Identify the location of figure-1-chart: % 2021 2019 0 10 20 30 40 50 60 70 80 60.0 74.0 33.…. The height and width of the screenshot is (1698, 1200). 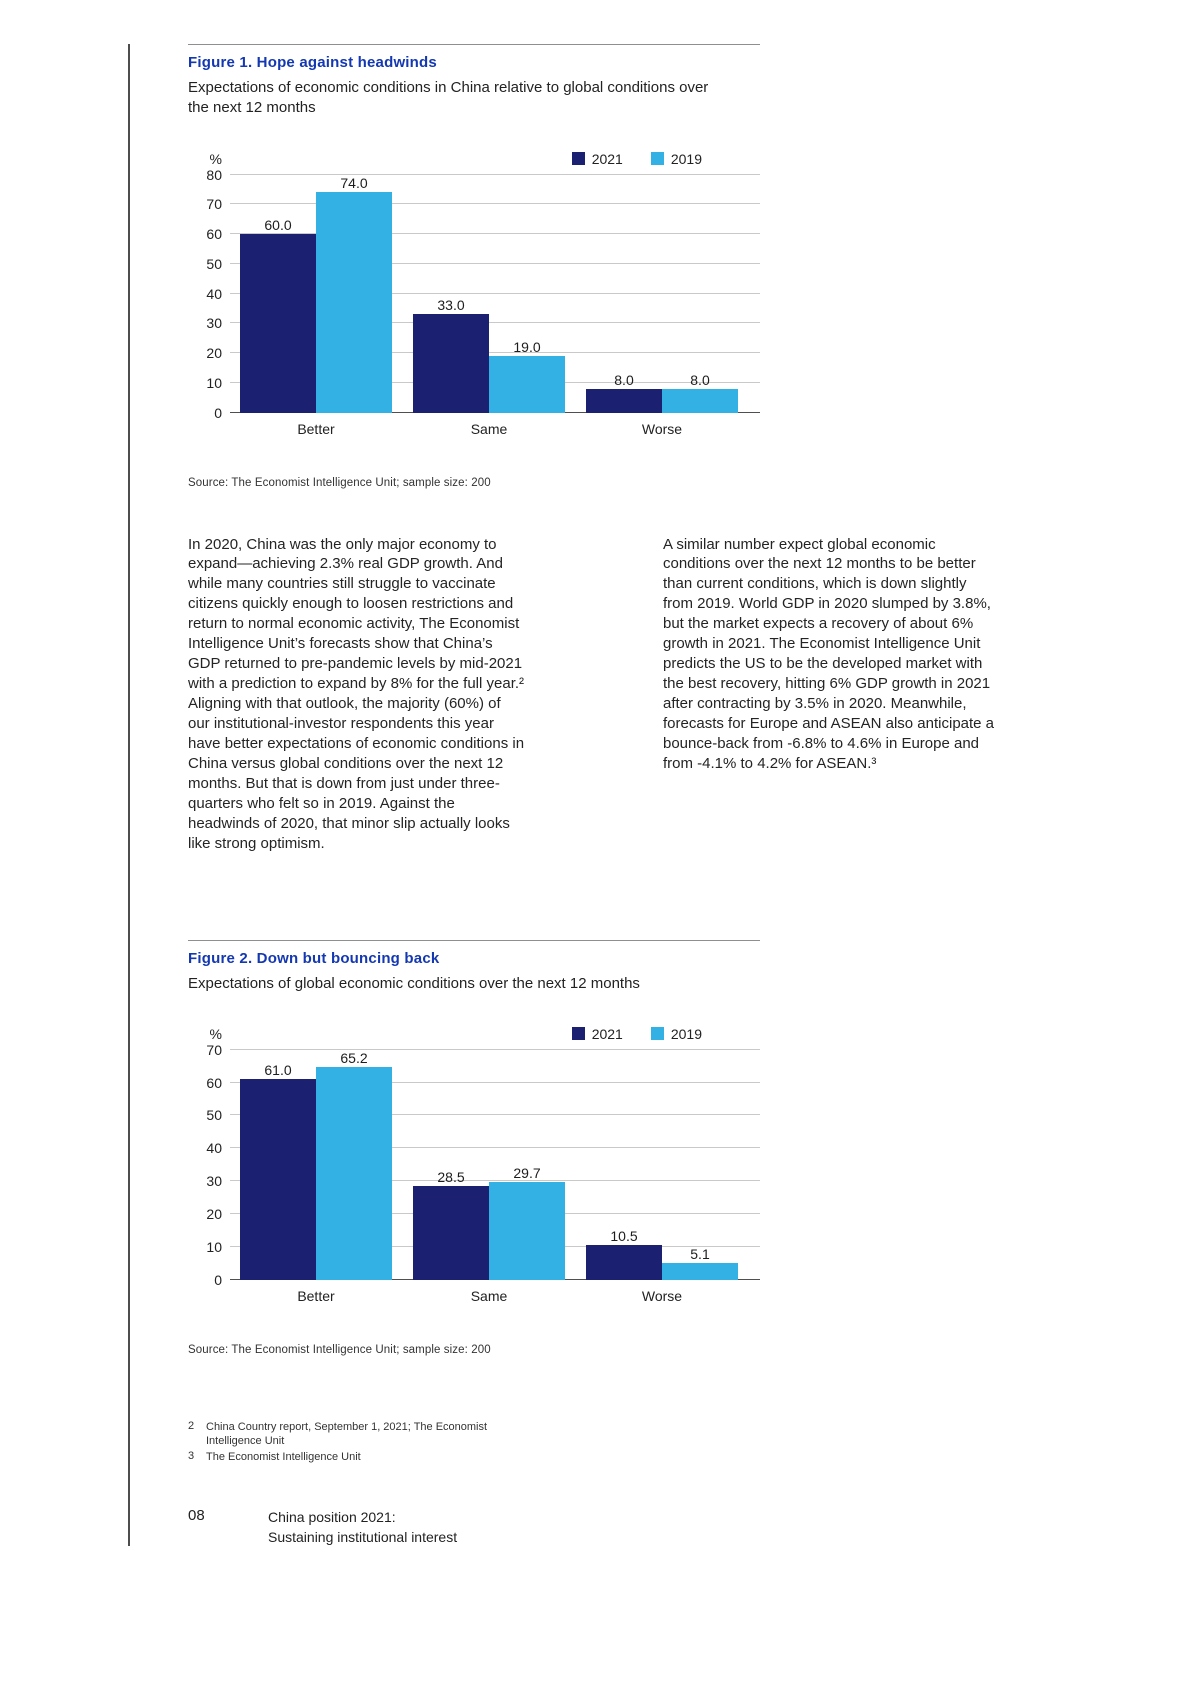
(474, 294).